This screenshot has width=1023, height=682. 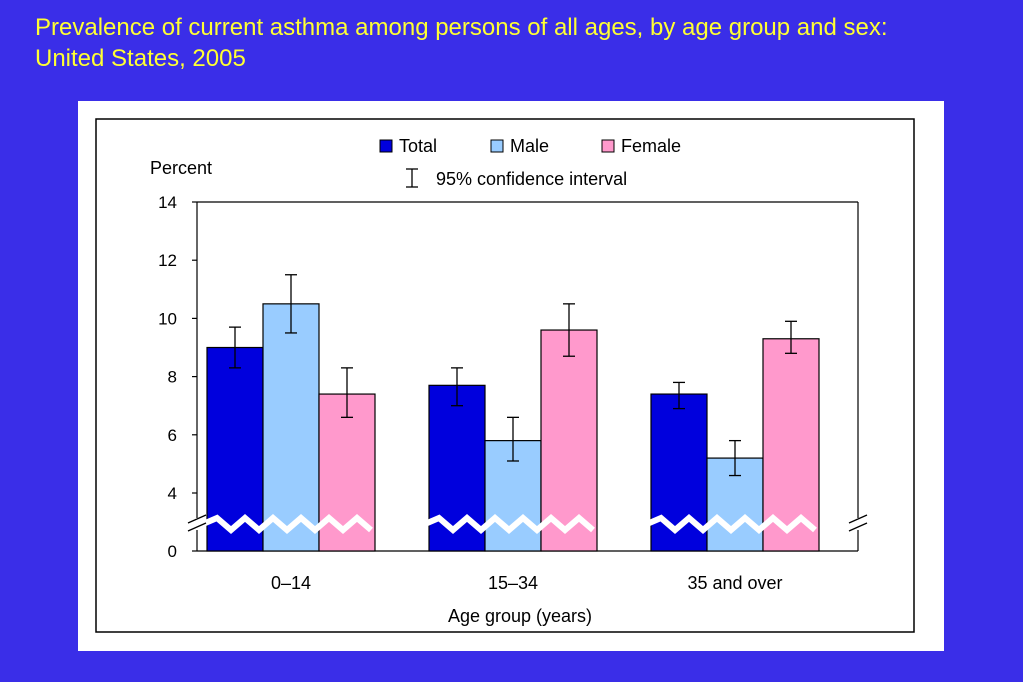 What do you see at coordinates (172, 377) in the screenshot?
I see `y-tick-label: 8` at bounding box center [172, 377].